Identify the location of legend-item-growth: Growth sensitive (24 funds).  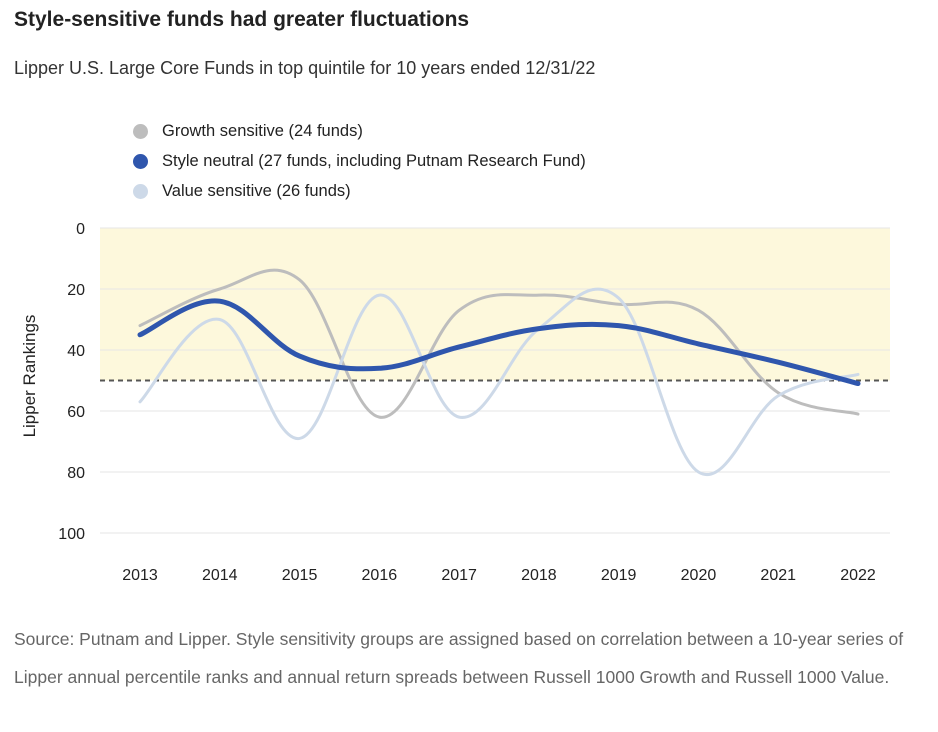
(359, 131).